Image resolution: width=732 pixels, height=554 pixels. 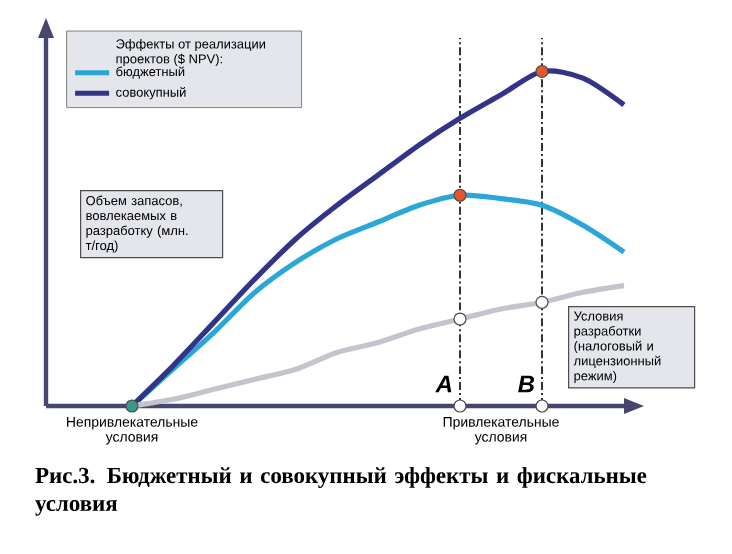 What do you see at coordinates (443, 384) in the screenshot?
I see `annotation: A` at bounding box center [443, 384].